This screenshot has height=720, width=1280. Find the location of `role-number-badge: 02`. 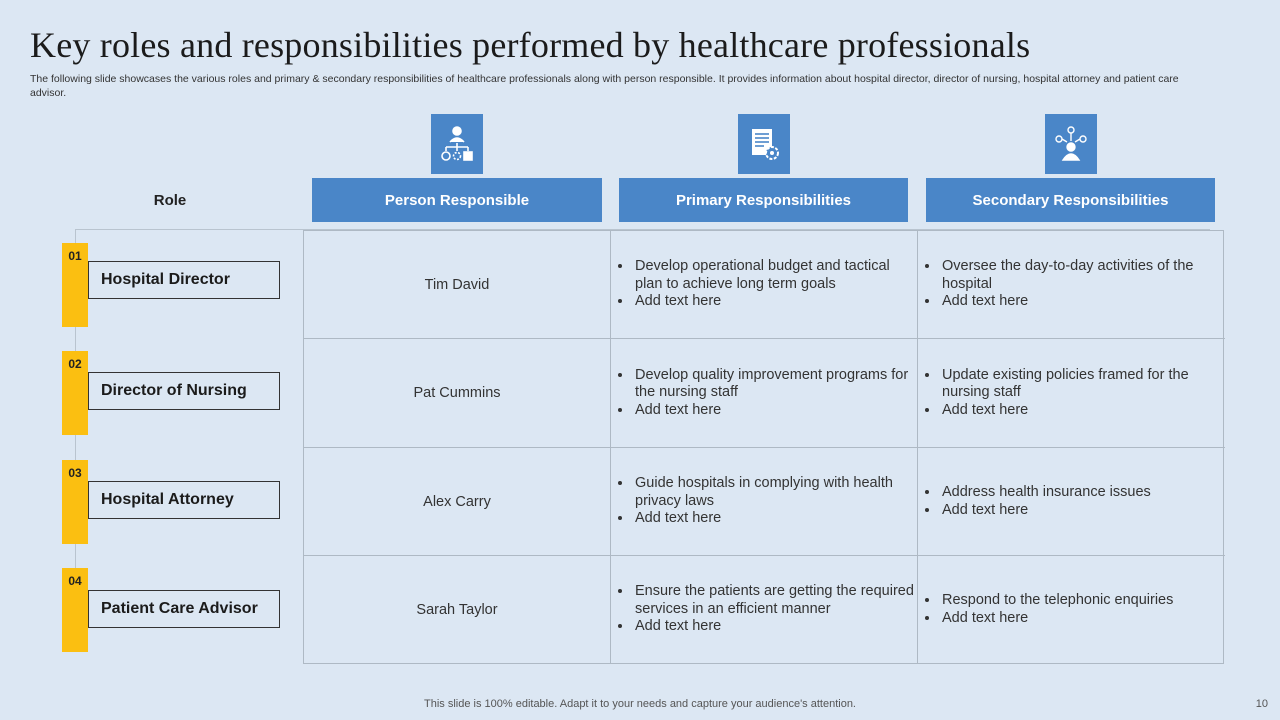

role-number-badge: 02 is located at coordinates (75, 393).